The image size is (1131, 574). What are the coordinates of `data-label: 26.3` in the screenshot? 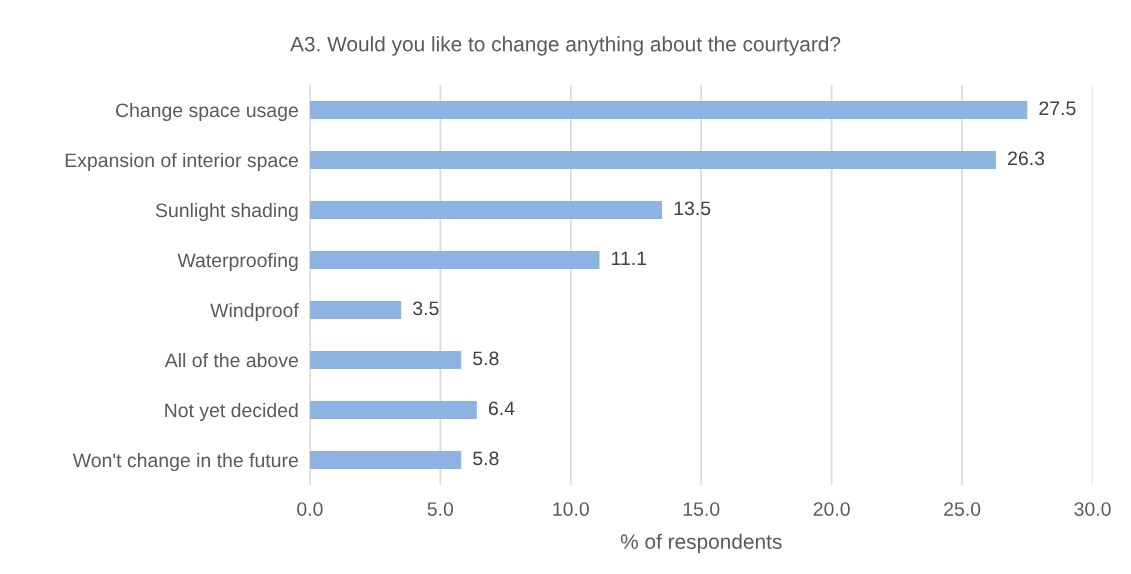 It's located at (1026, 158).